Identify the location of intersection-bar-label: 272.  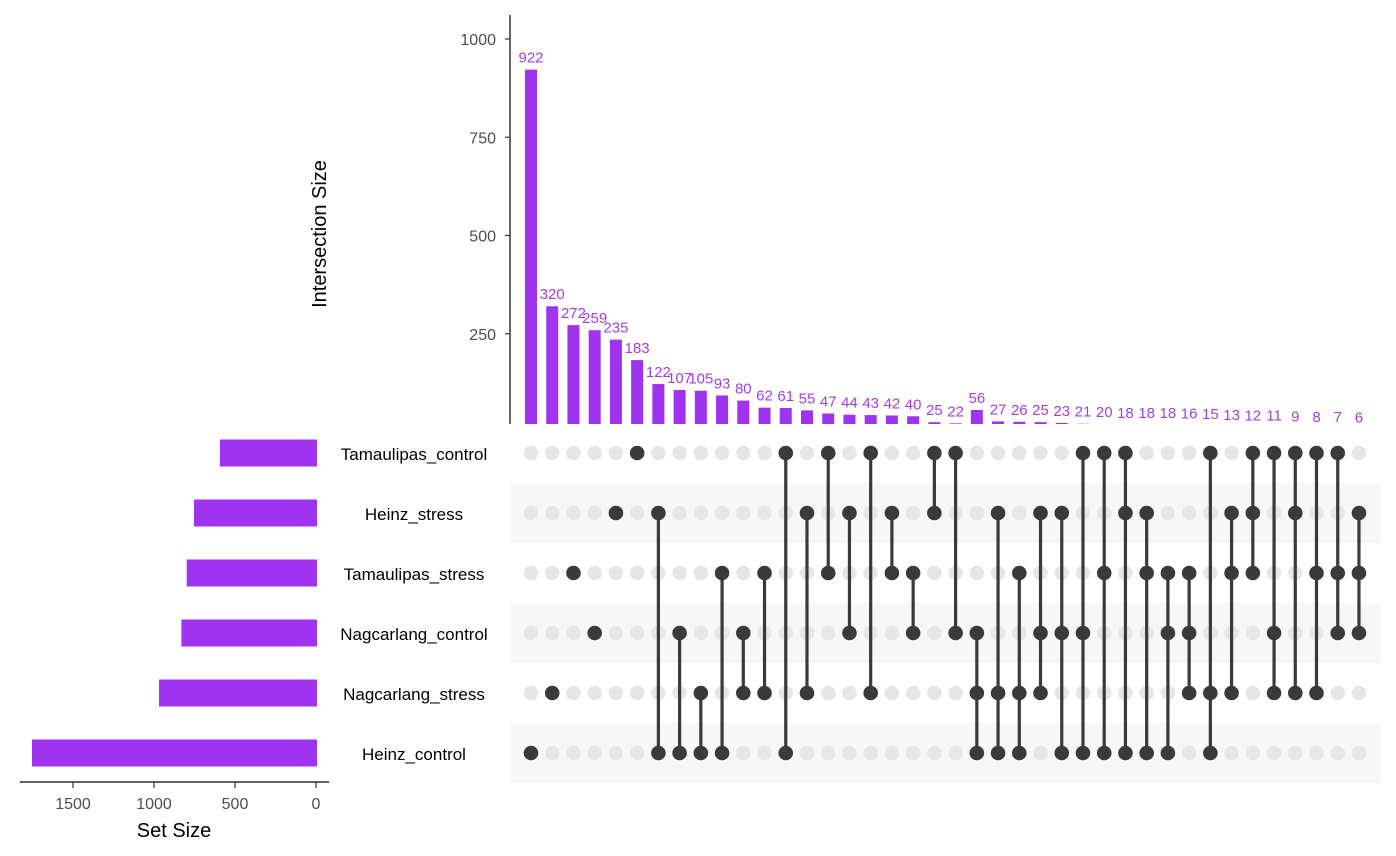
(573, 313).